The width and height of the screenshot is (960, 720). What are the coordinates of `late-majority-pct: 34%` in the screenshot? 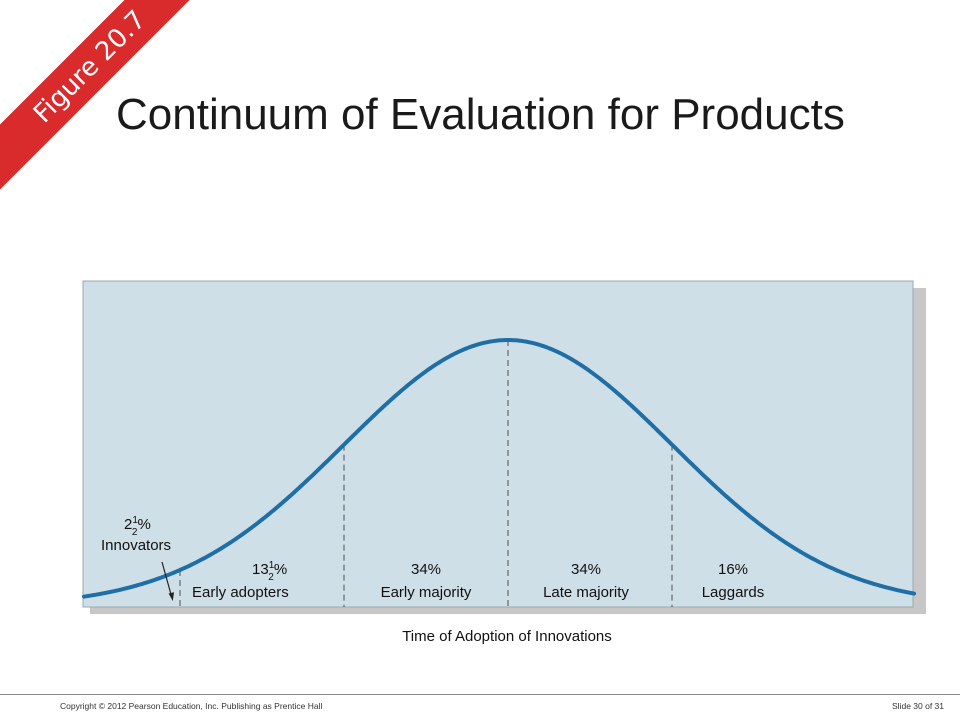 It's located at (586, 569).